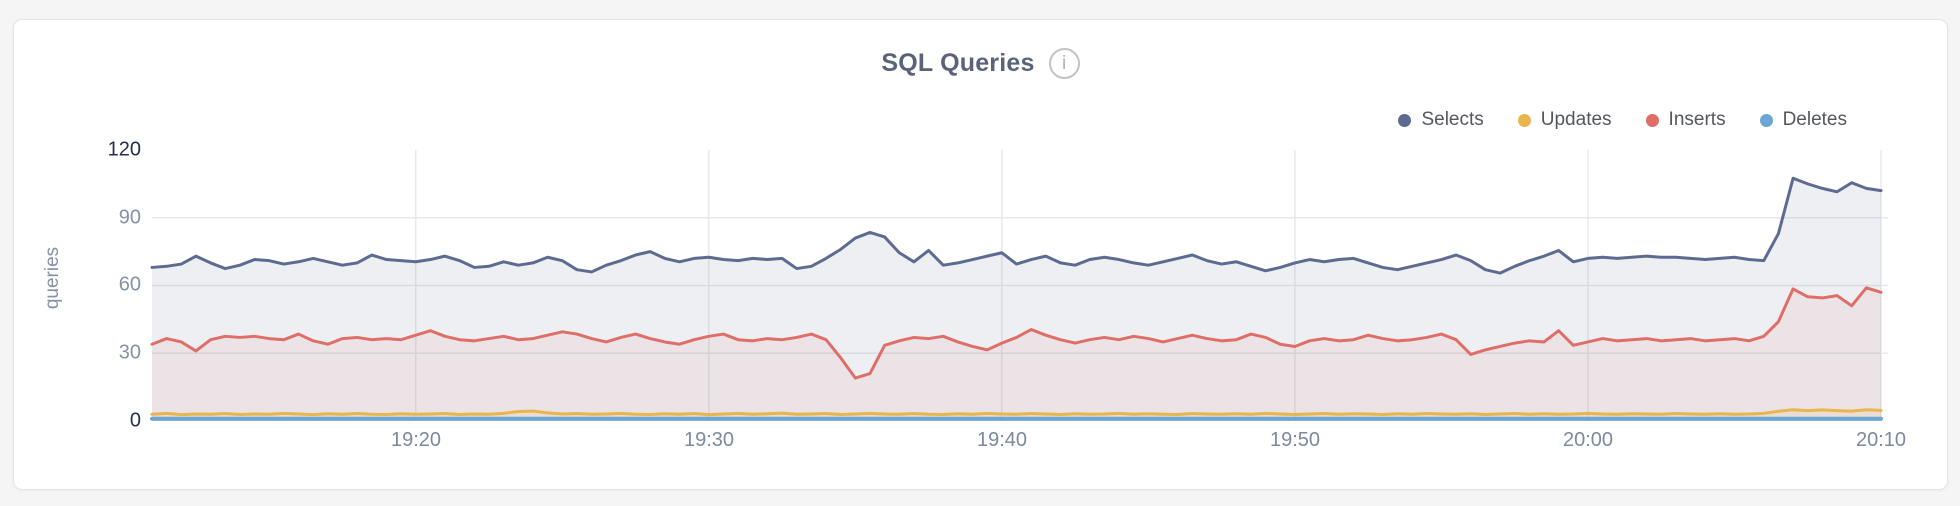  I want to click on selects-series-dot-icon, so click(1405, 120).